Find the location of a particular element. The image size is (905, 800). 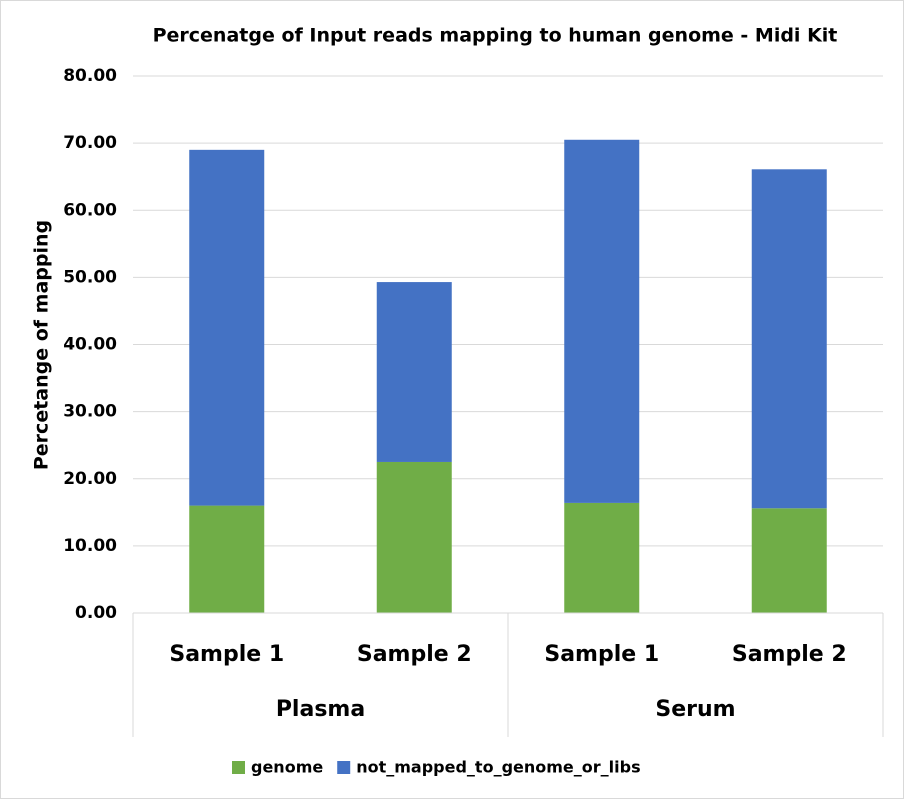

y-tick-label: 40.00 is located at coordinates (90, 345).